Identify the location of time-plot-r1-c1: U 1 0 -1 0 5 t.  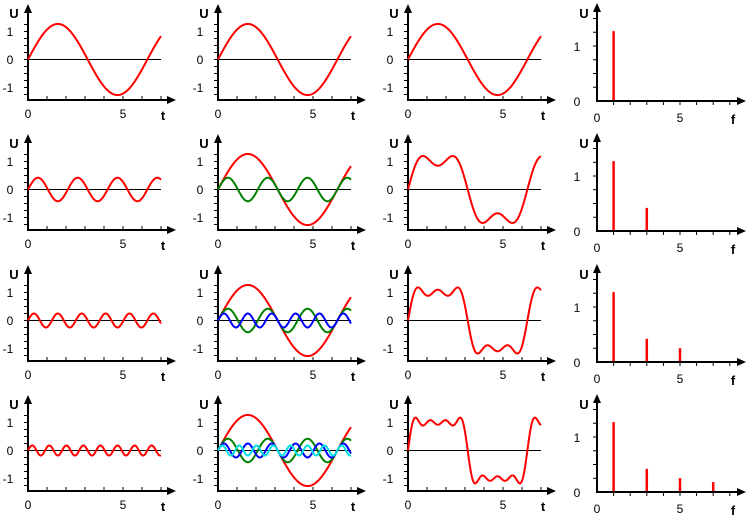
(89, 63).